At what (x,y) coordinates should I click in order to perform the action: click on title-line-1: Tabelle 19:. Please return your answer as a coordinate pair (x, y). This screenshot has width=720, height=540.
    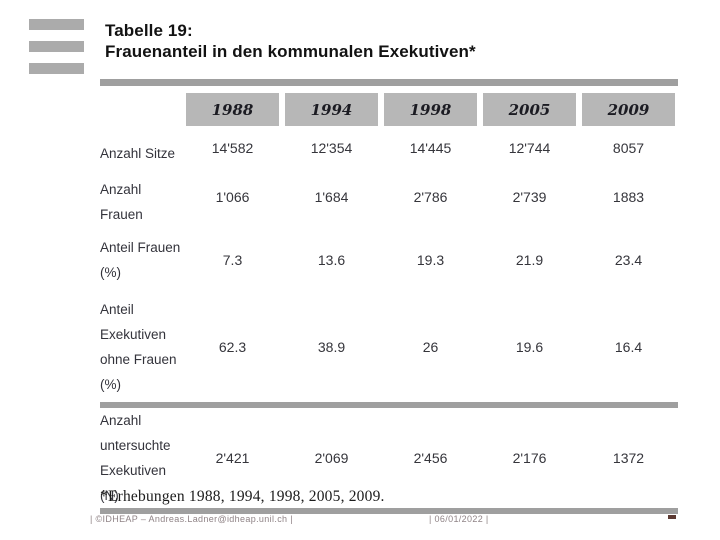
    Looking at the image, I should click on (149, 30).